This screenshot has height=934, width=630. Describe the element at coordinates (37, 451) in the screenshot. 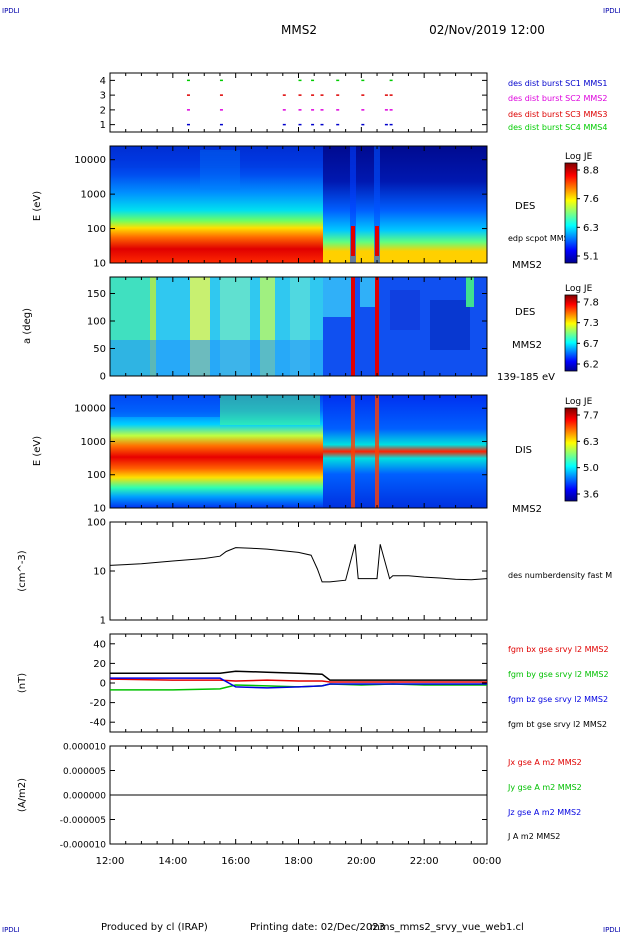

I see `dis-energy-ylabel: E (eV)` at that location.